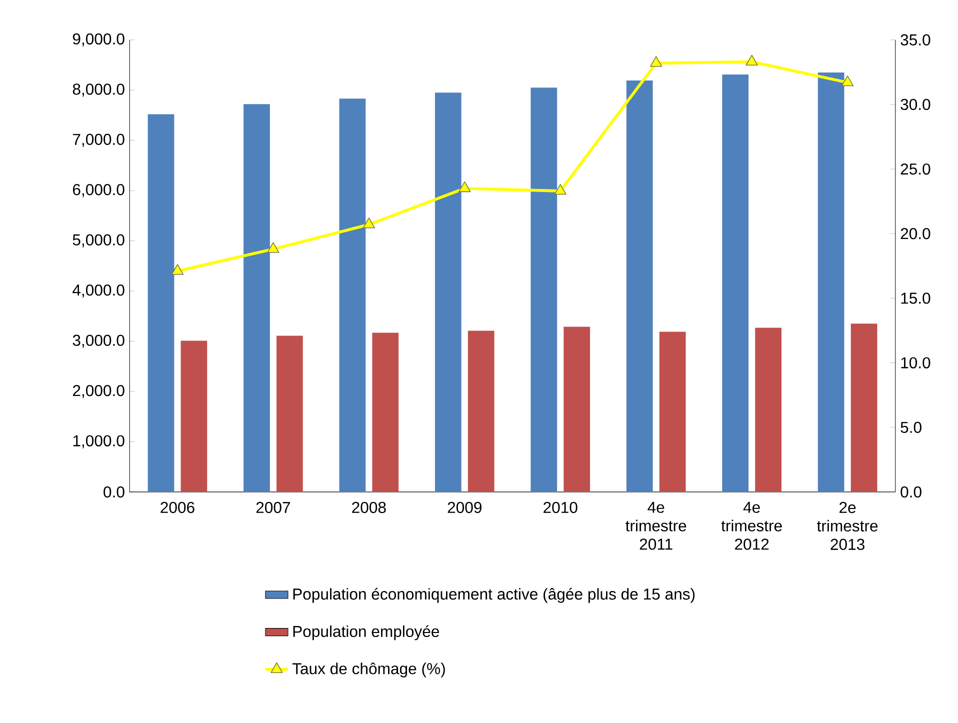 Image resolution: width=958 pixels, height=723 pixels. I want to click on x-tick-label: 4e trimestre 2011, so click(656, 526).